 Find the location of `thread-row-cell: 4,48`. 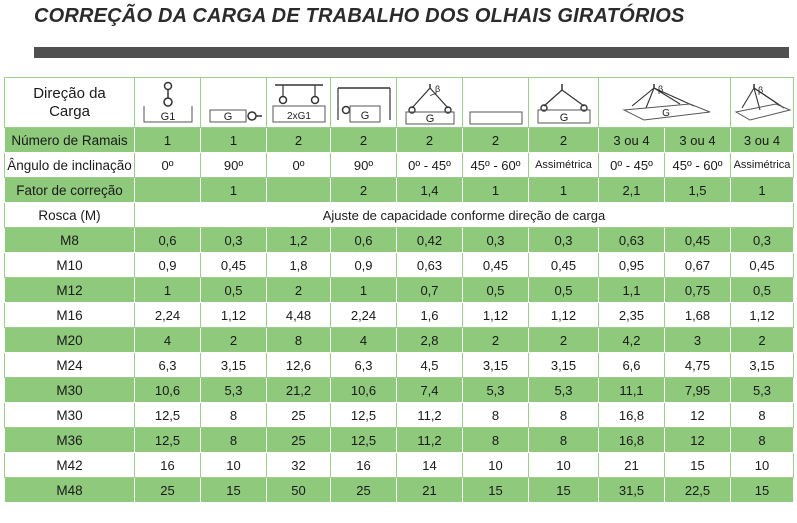

thread-row-cell: 4,48 is located at coordinates (298, 315).